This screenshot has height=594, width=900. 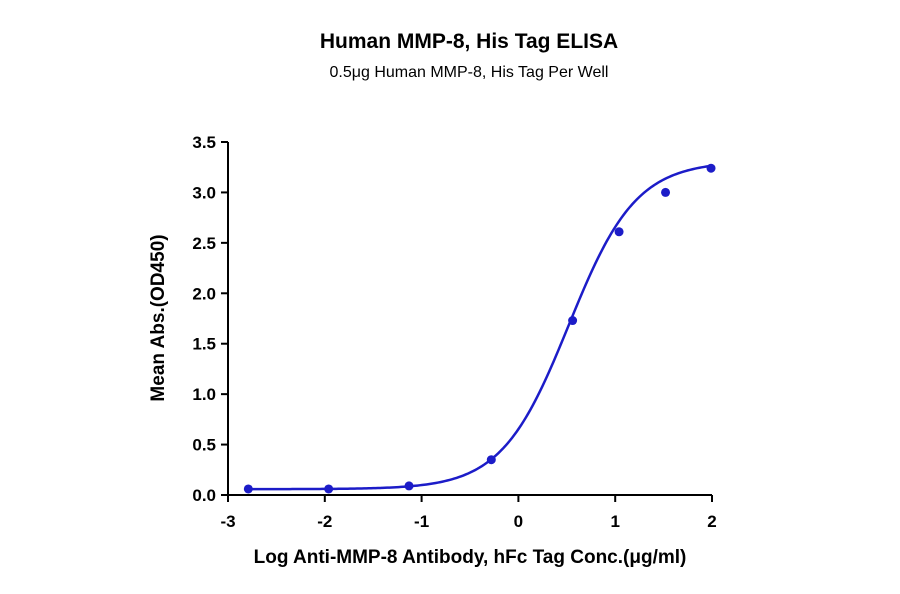 I want to click on y-axis-label: Mean Abs.(OD450), so click(x=158, y=317).